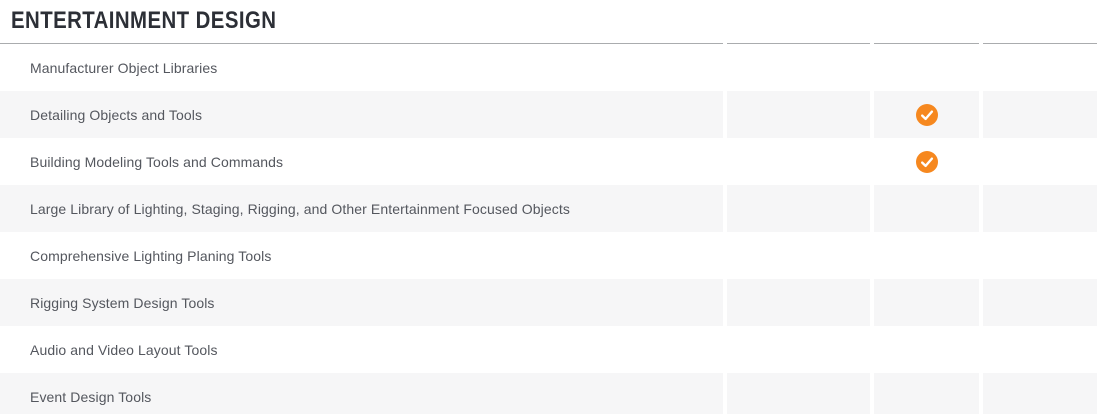 This screenshot has height=414, width=1097. Describe the element at coordinates (144, 20) in the screenshot. I see `section-title: ENTERTAINMENT DESIGN` at that location.